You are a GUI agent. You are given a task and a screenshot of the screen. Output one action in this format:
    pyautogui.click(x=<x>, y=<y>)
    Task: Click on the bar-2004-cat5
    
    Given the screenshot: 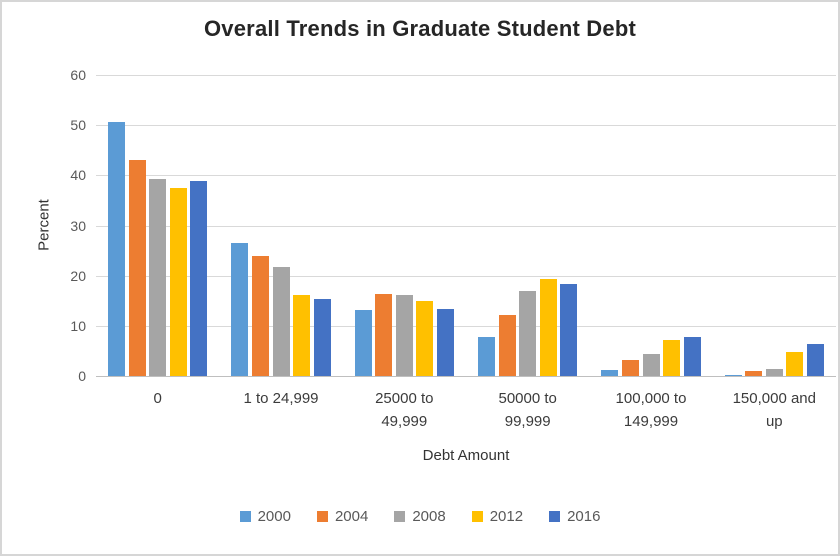 What is the action you would take?
    pyautogui.click(x=754, y=373)
    